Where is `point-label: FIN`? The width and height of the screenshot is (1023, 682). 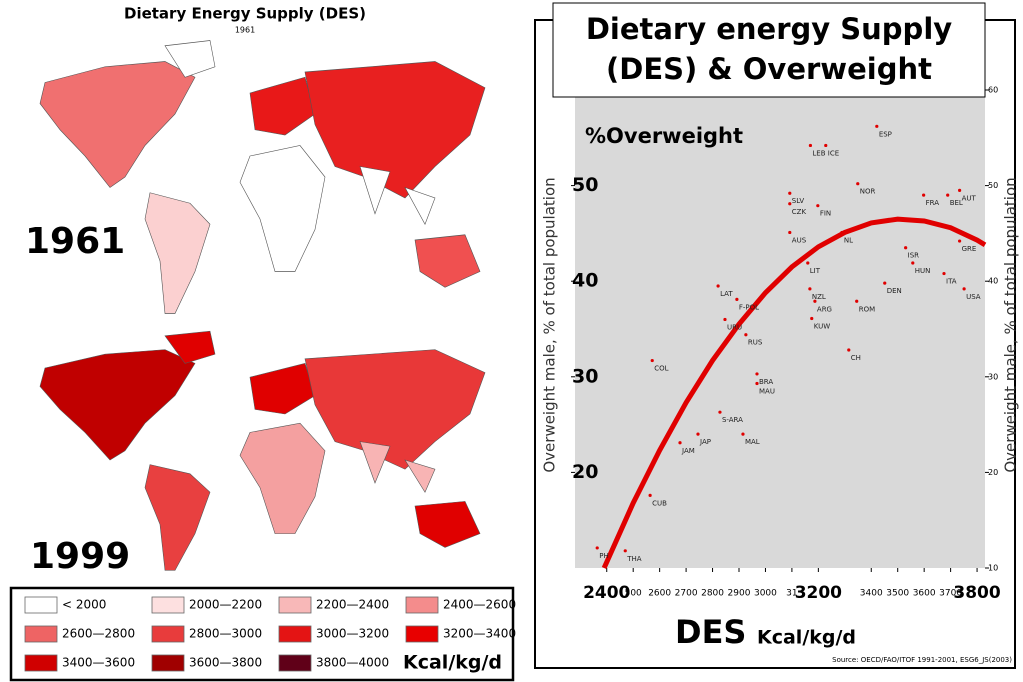
point-label: FIN is located at coordinates (825, 214).